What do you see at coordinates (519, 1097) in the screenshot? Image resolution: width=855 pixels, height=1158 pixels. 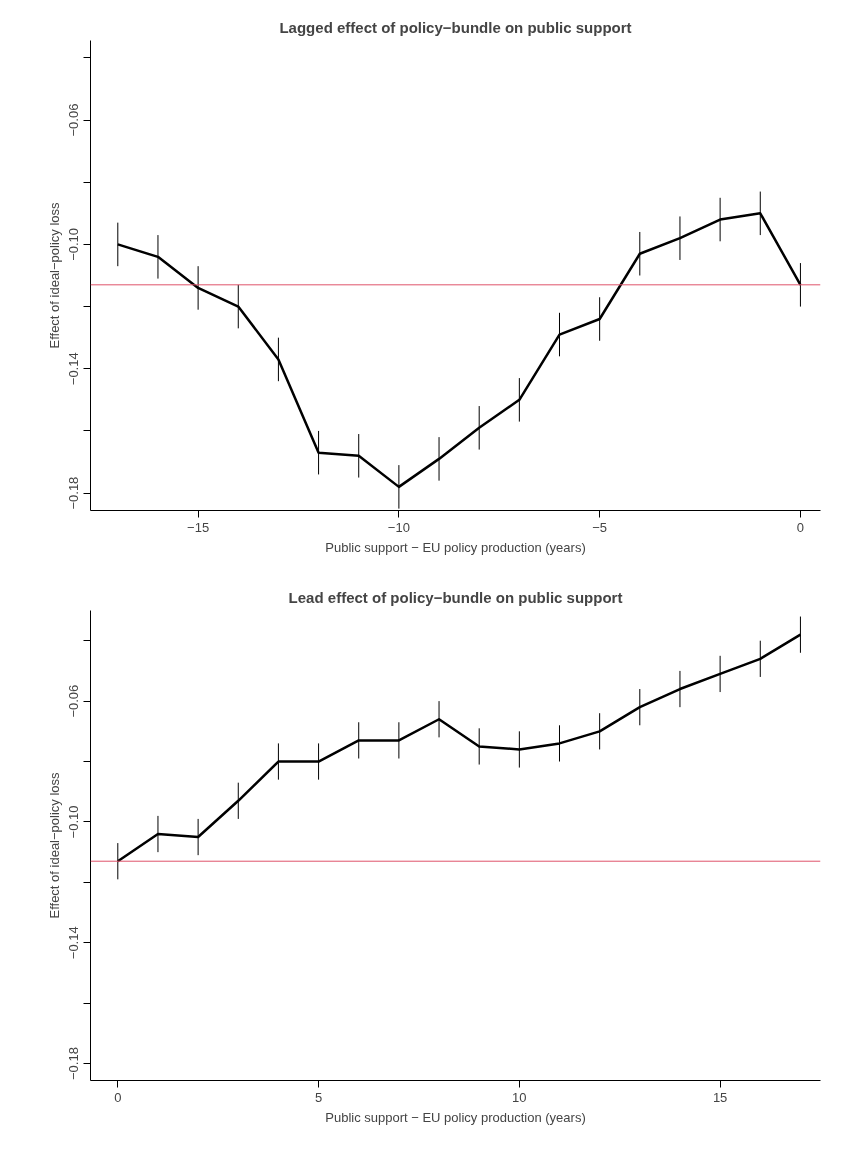 I see `x-tick-label: 10` at bounding box center [519, 1097].